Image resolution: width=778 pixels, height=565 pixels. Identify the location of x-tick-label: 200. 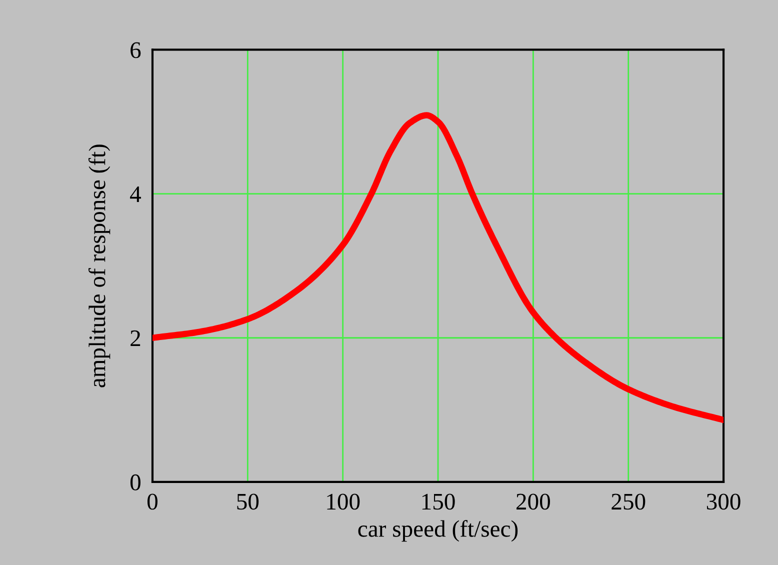
(533, 502).